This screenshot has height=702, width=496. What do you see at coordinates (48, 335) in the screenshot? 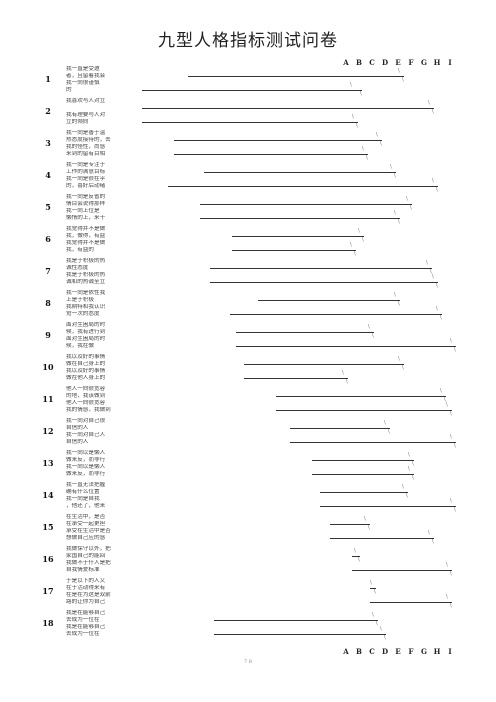
I see `question-number: 9` at bounding box center [48, 335].